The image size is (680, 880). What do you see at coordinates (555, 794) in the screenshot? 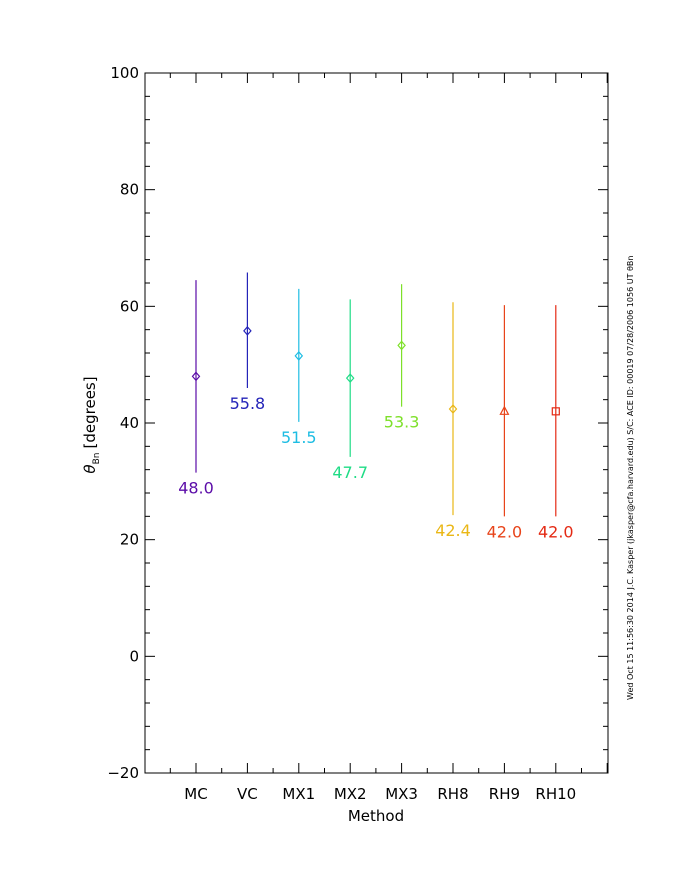
I see `x-tick-label: RH10` at bounding box center [555, 794].